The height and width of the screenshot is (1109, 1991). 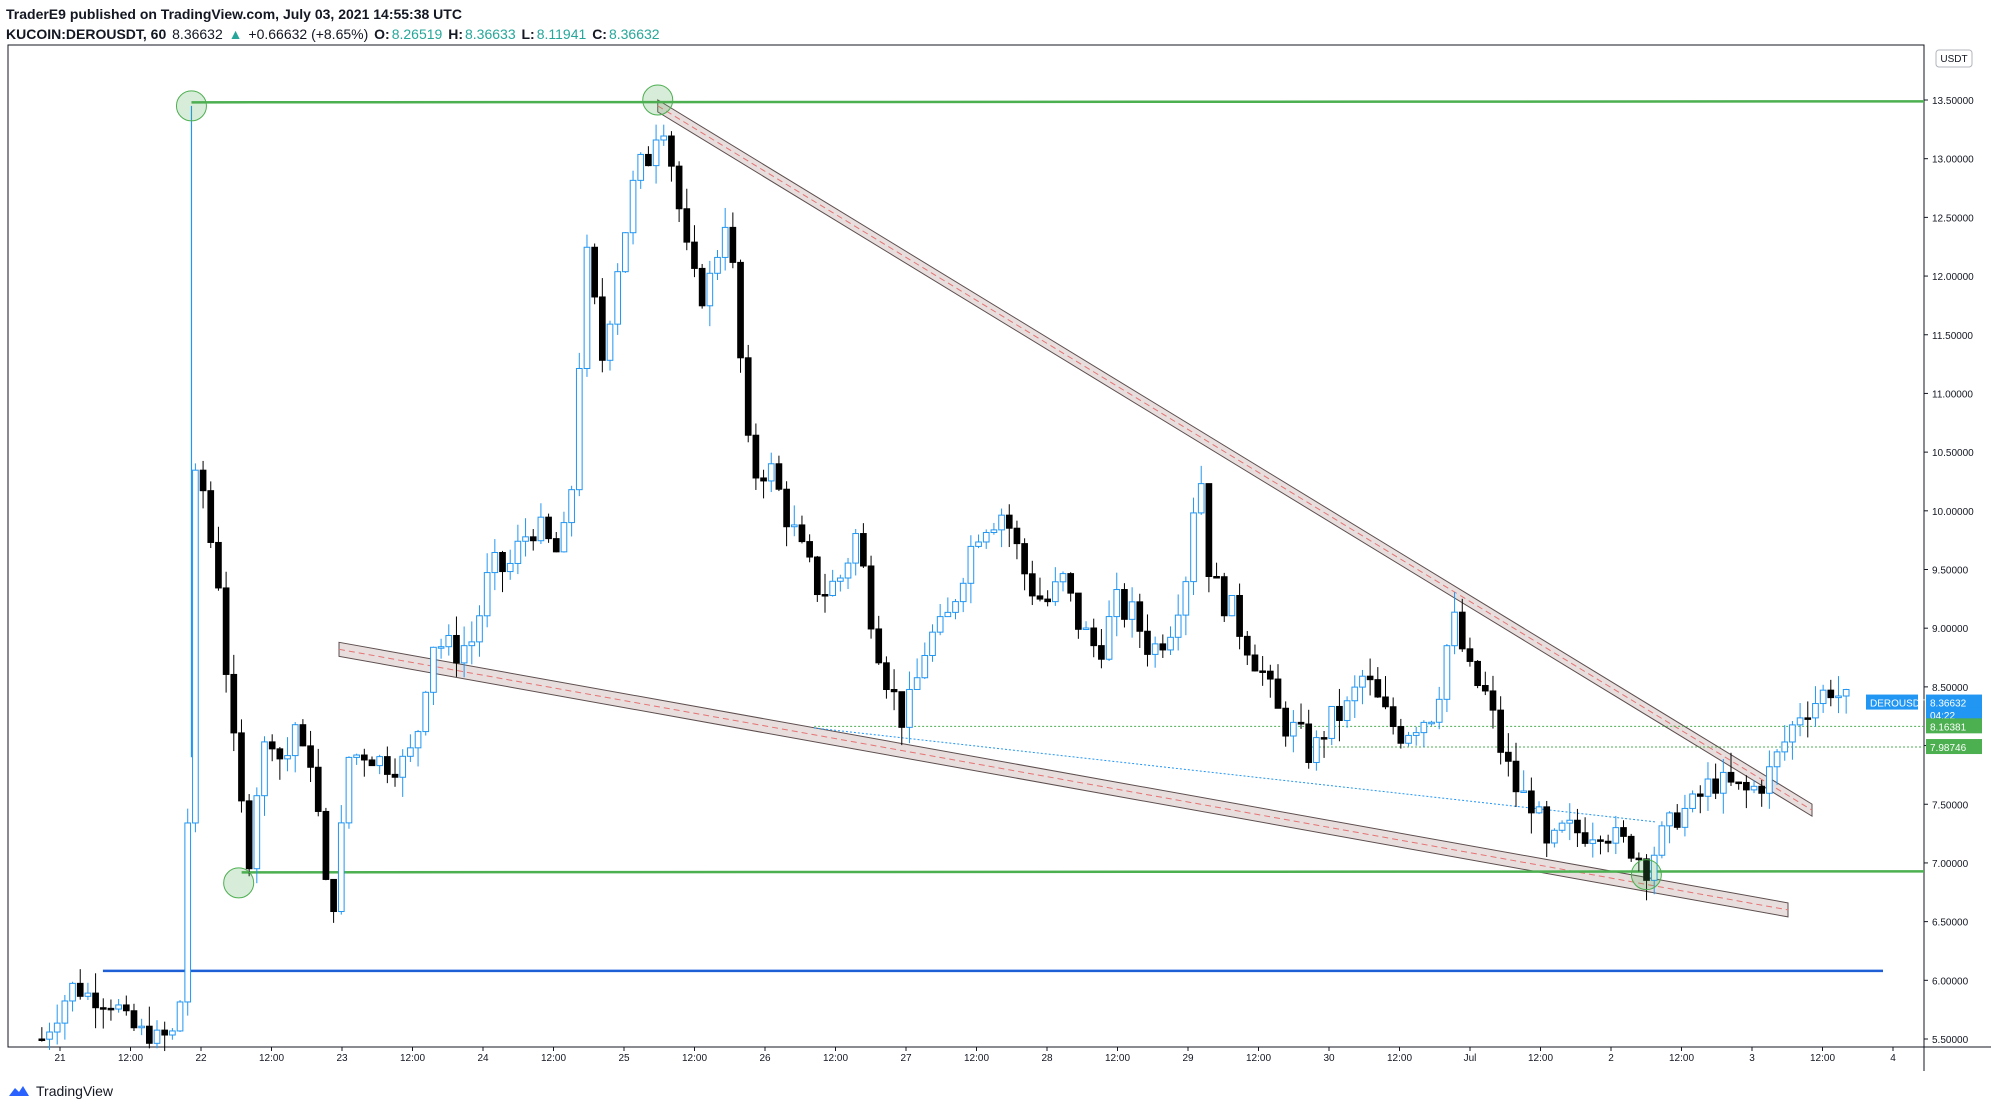 I want to click on countdown-tag, so click(x=1954, y=715).